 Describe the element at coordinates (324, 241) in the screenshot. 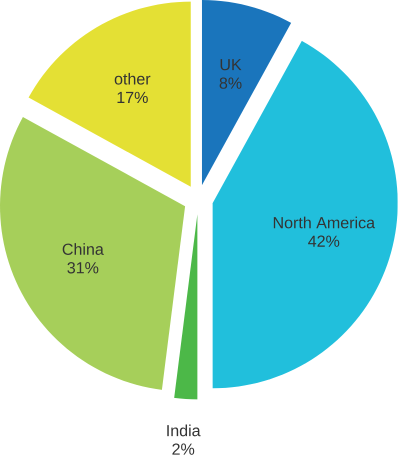

I see `data-label: 42%` at that location.